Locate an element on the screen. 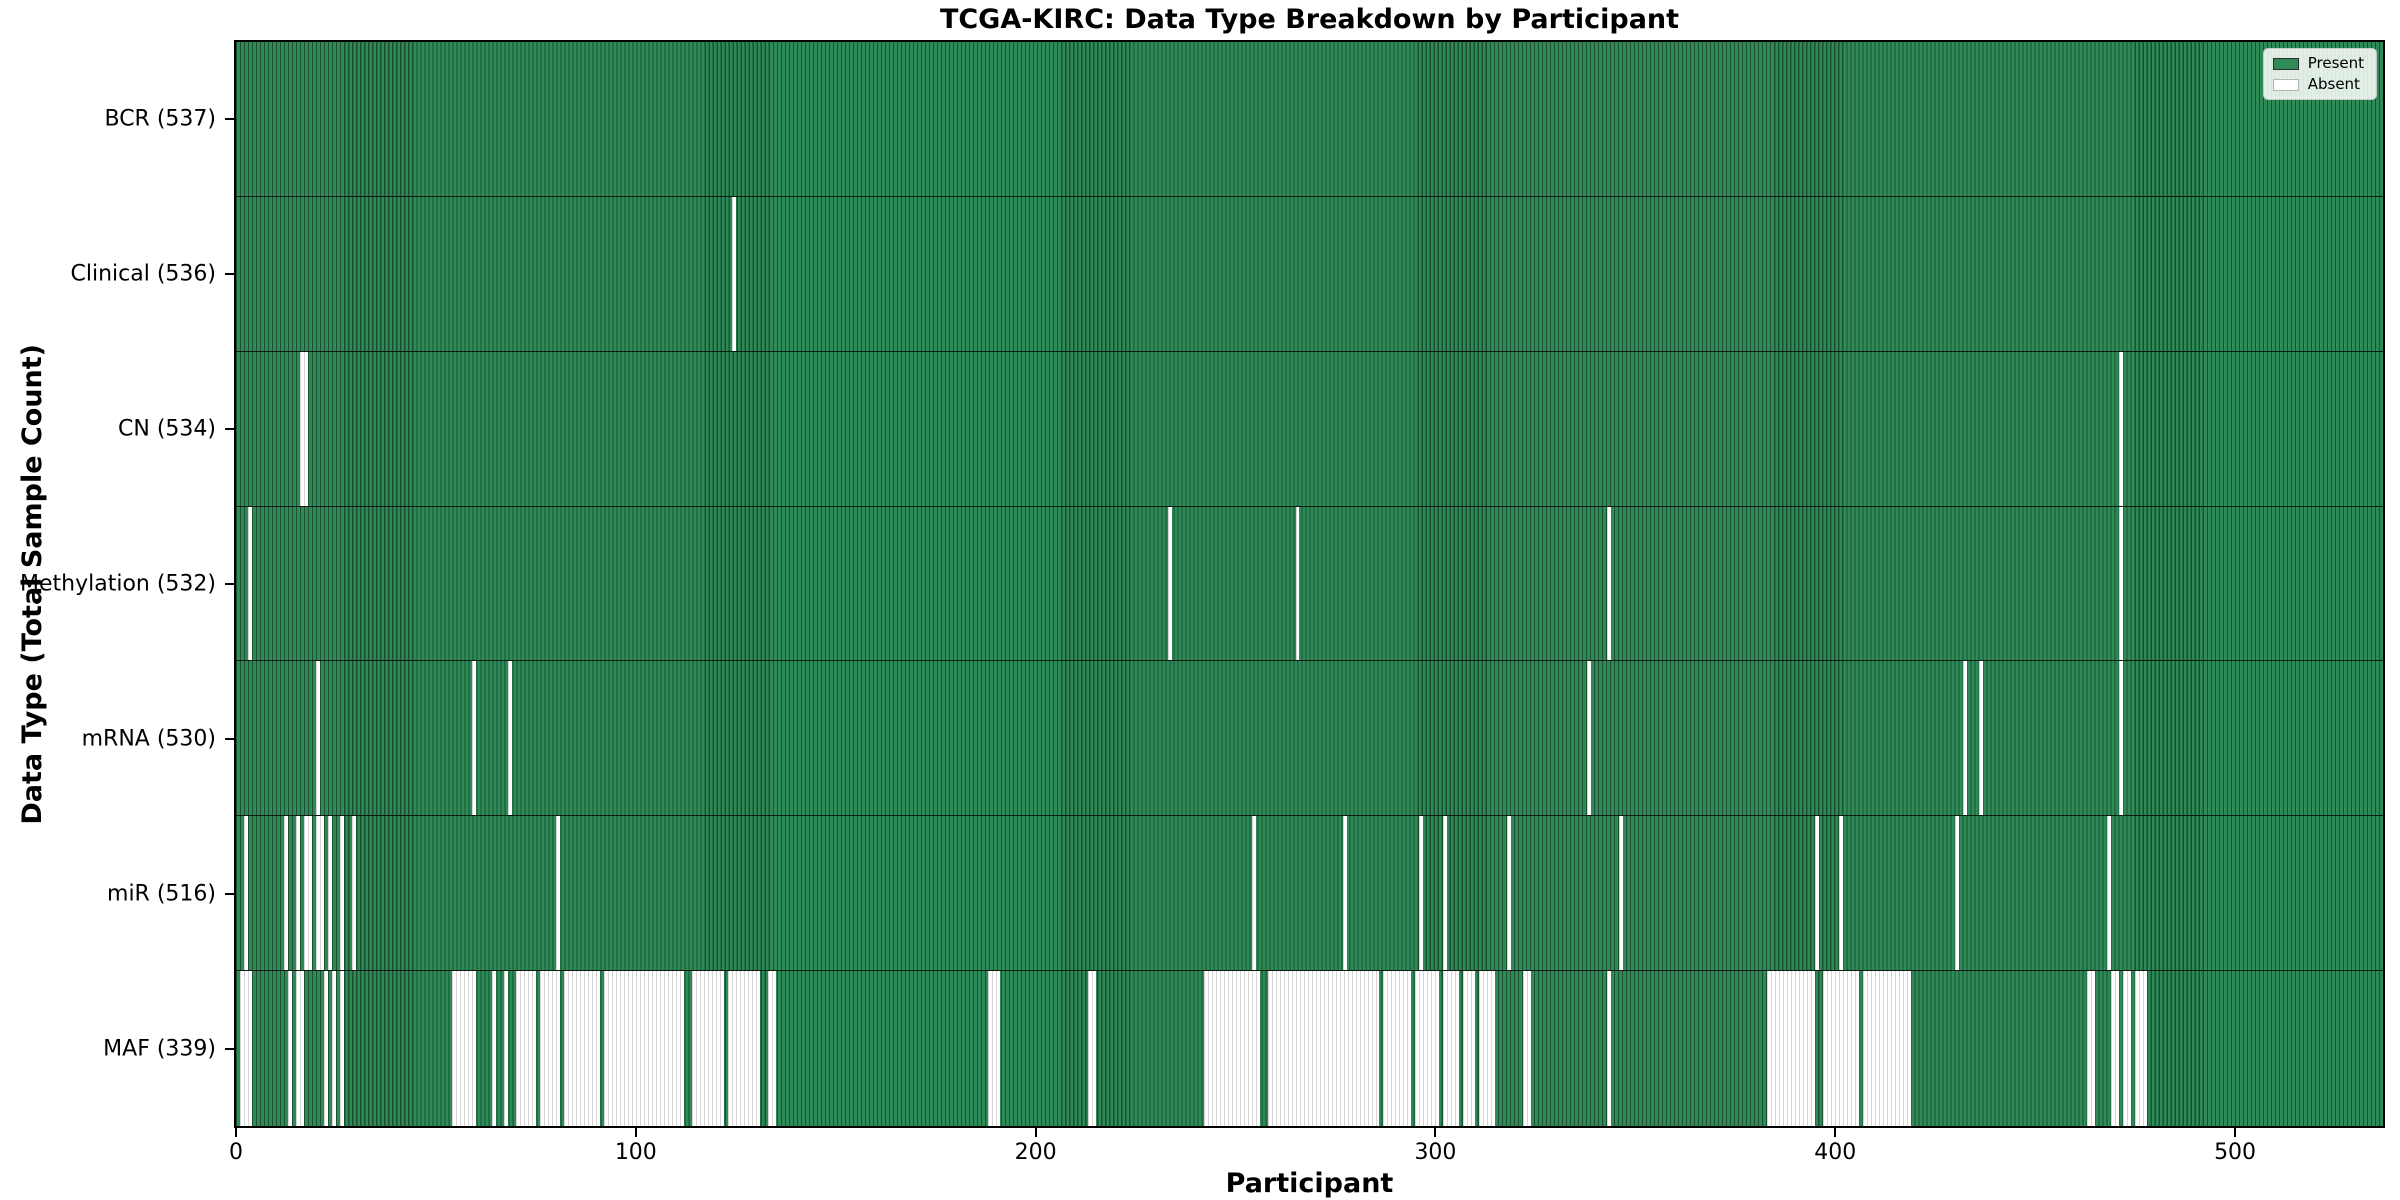  legend-present-label: Present is located at coordinates (2335, 63).